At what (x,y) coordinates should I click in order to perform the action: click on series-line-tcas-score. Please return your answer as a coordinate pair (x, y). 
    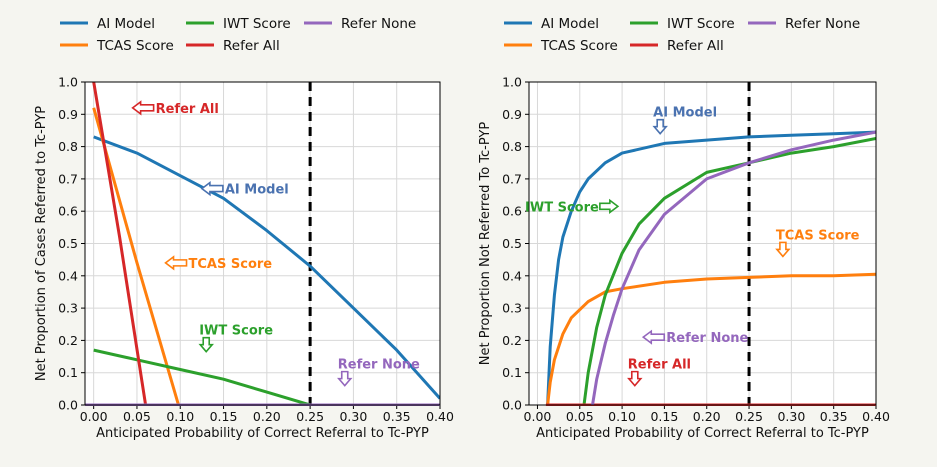
    Looking at the image, I should click on (711, 339).